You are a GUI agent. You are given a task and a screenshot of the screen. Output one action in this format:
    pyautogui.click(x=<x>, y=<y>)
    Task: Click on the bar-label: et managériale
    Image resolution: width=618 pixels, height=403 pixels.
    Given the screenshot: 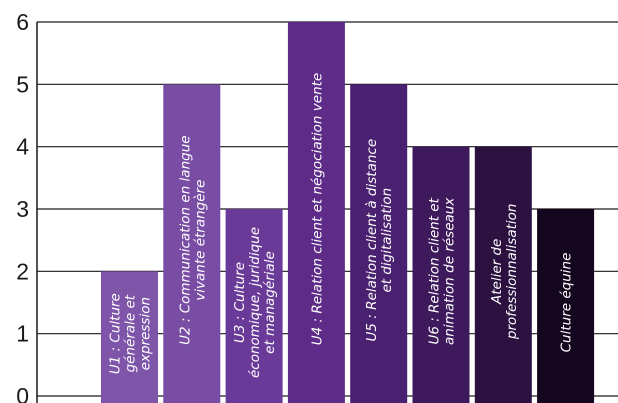 What is the action you would take?
    pyautogui.click(x=270, y=302)
    